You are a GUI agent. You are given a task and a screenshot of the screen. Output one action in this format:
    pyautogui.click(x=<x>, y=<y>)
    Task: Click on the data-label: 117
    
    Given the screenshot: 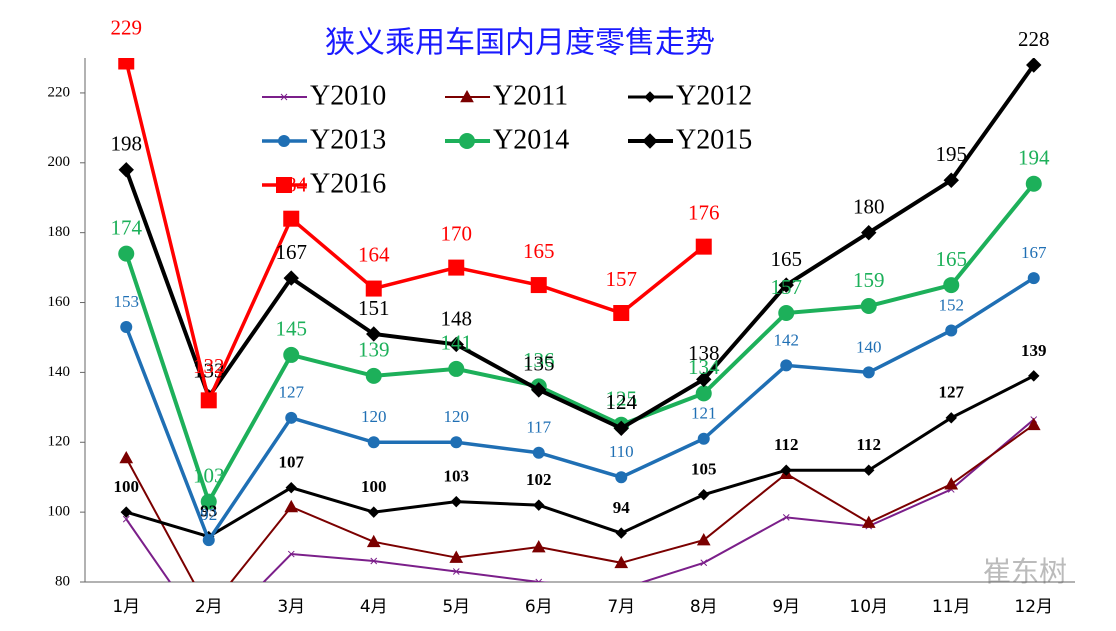 What is the action you would take?
    pyautogui.click(x=538, y=427)
    